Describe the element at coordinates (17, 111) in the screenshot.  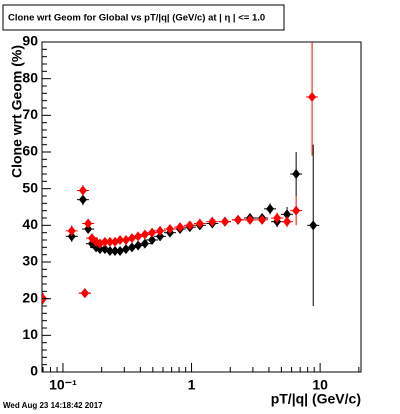
I see `y-axis-label: Clone wrt Geom (%)` at that location.